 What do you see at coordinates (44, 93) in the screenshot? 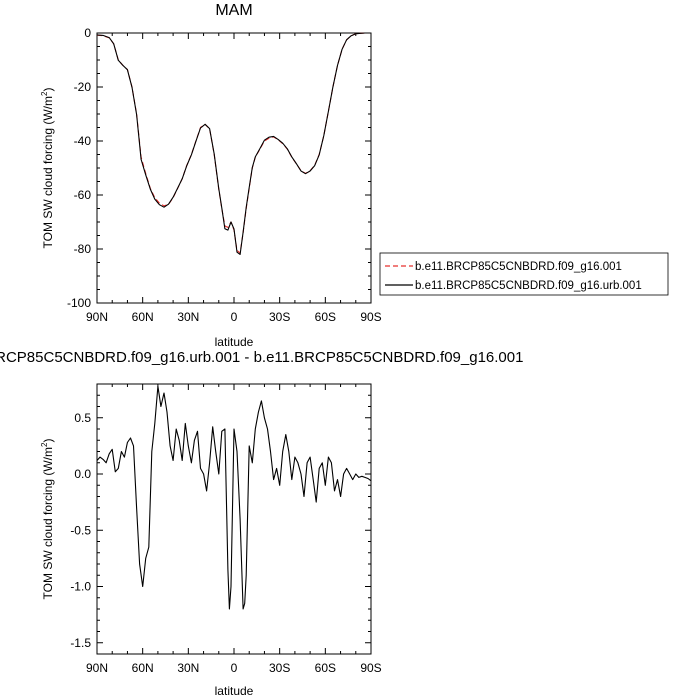
I see `top-y-axis-label-sup: 2` at bounding box center [44, 93].